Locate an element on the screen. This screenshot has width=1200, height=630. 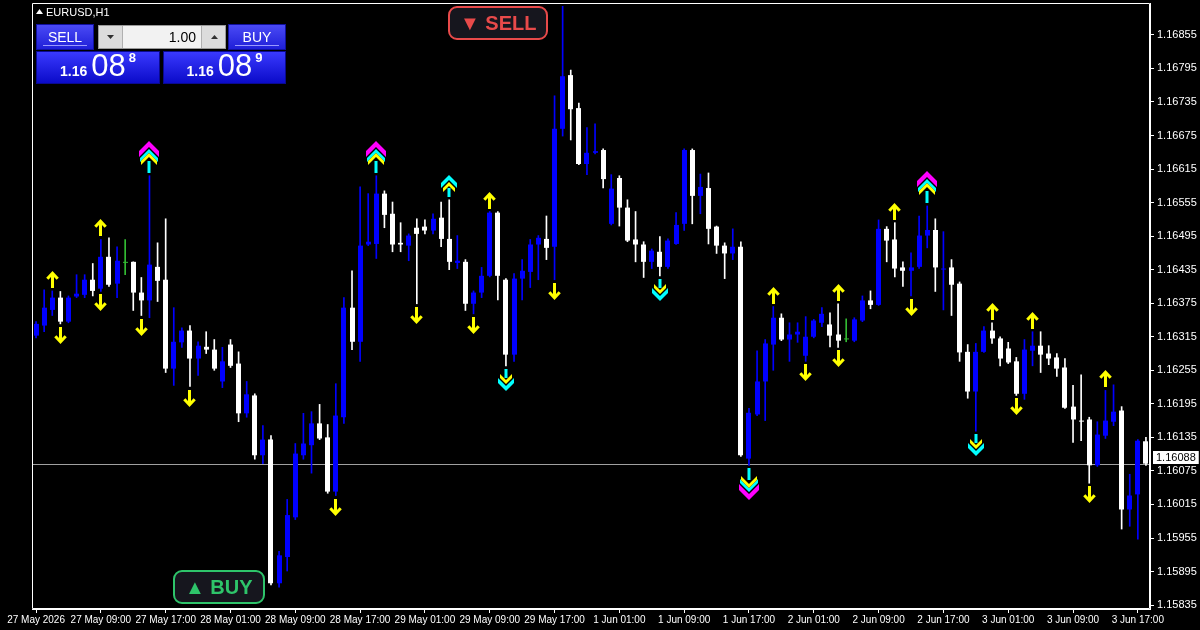
chart-title: EURUSD,H1 is located at coordinates (78, 12).